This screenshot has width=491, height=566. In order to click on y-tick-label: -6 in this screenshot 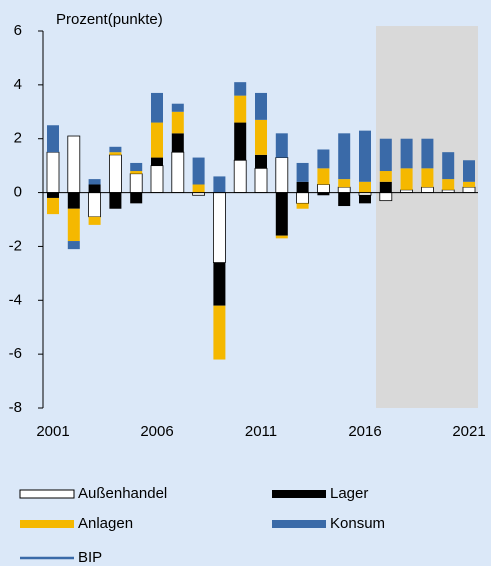, I will do `click(15, 353)`.